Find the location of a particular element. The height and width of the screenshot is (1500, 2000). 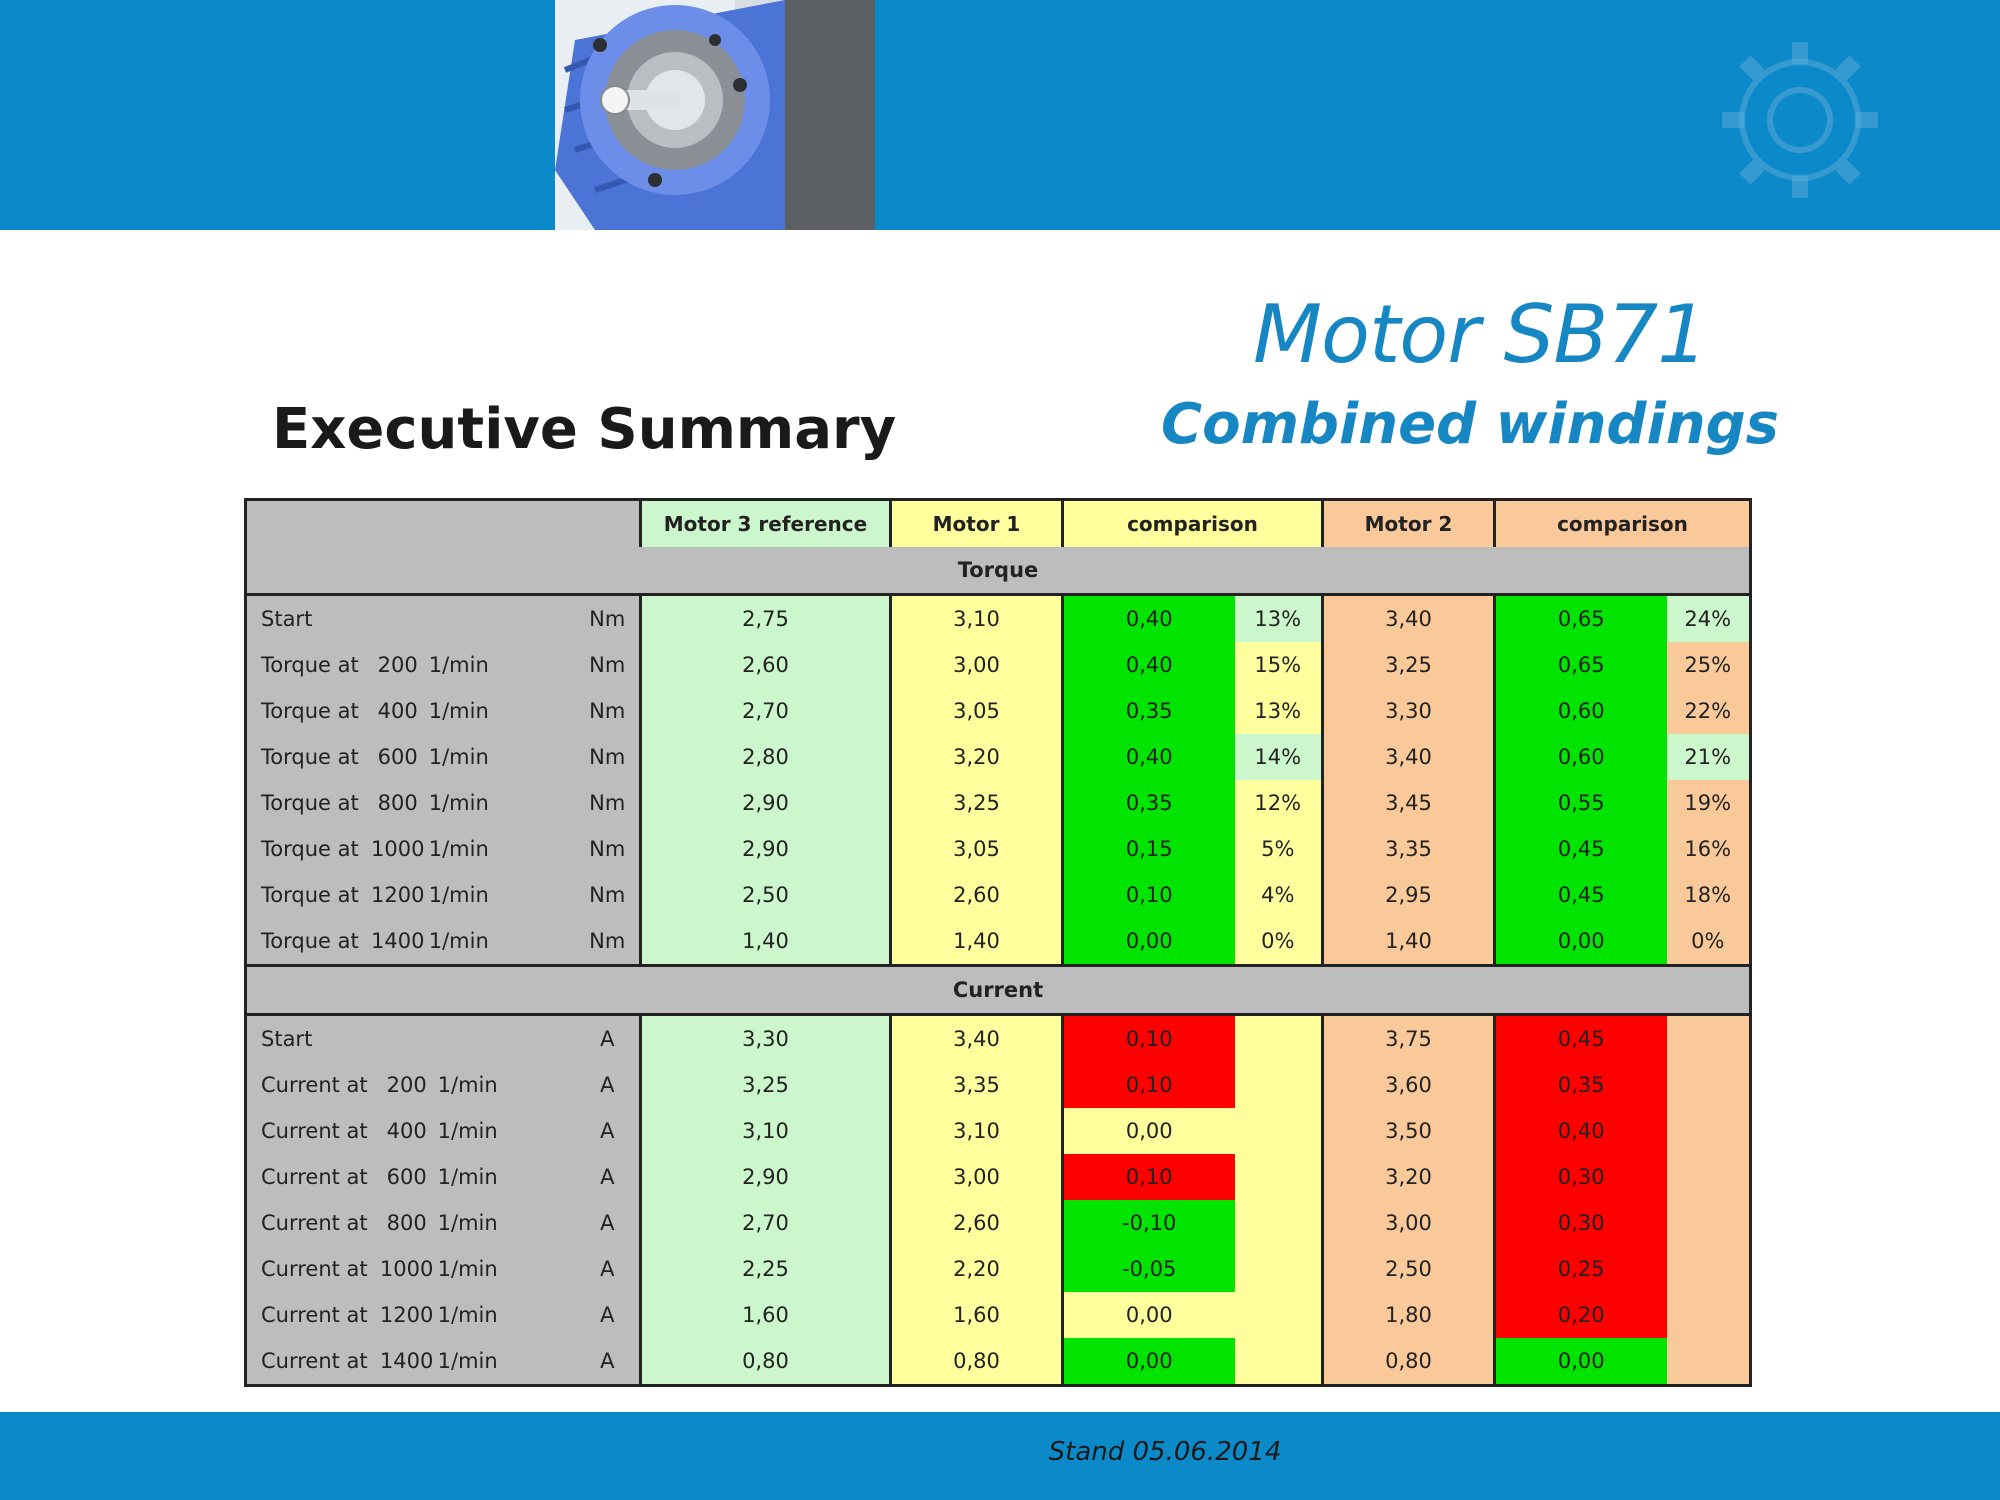

row-label: Current at is located at coordinates (314, 1315).